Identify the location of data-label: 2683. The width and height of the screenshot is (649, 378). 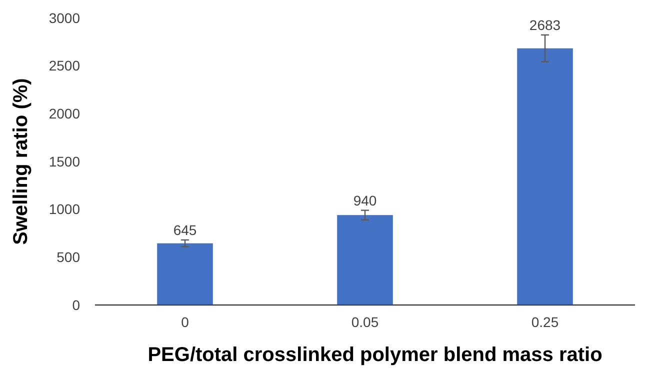
(545, 24).